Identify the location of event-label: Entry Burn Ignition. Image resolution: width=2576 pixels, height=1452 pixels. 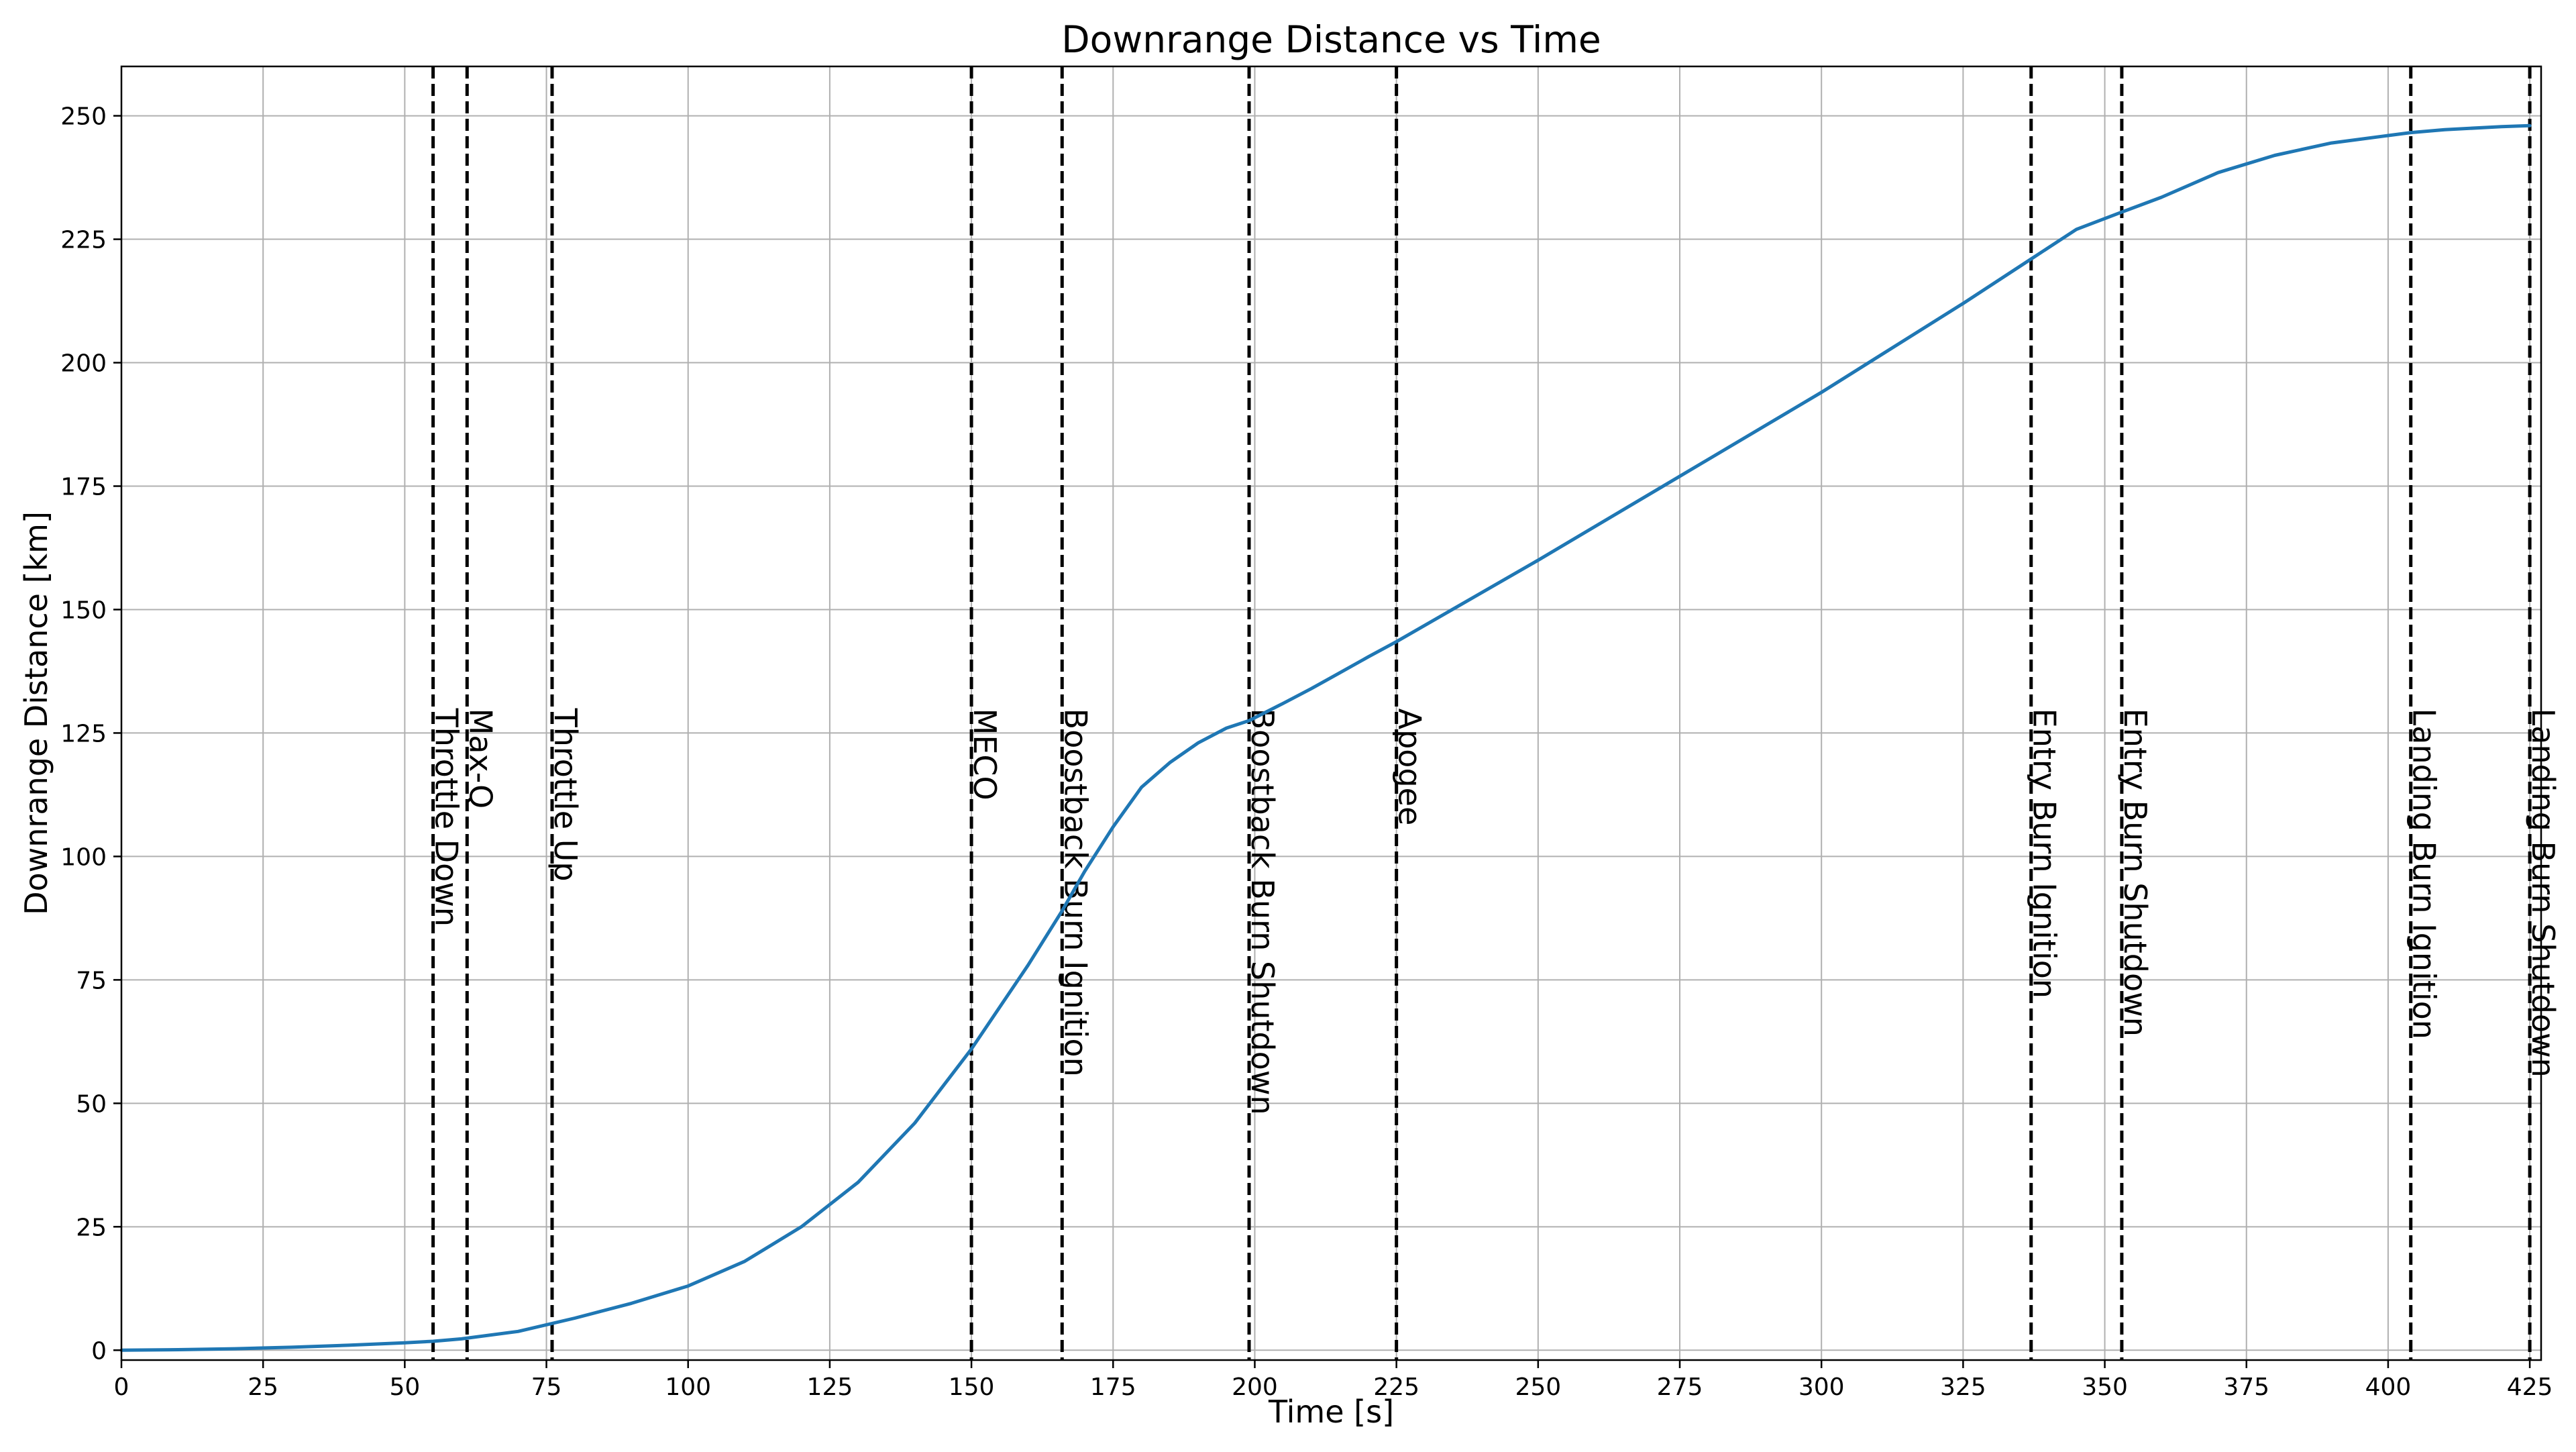
(2045, 854).